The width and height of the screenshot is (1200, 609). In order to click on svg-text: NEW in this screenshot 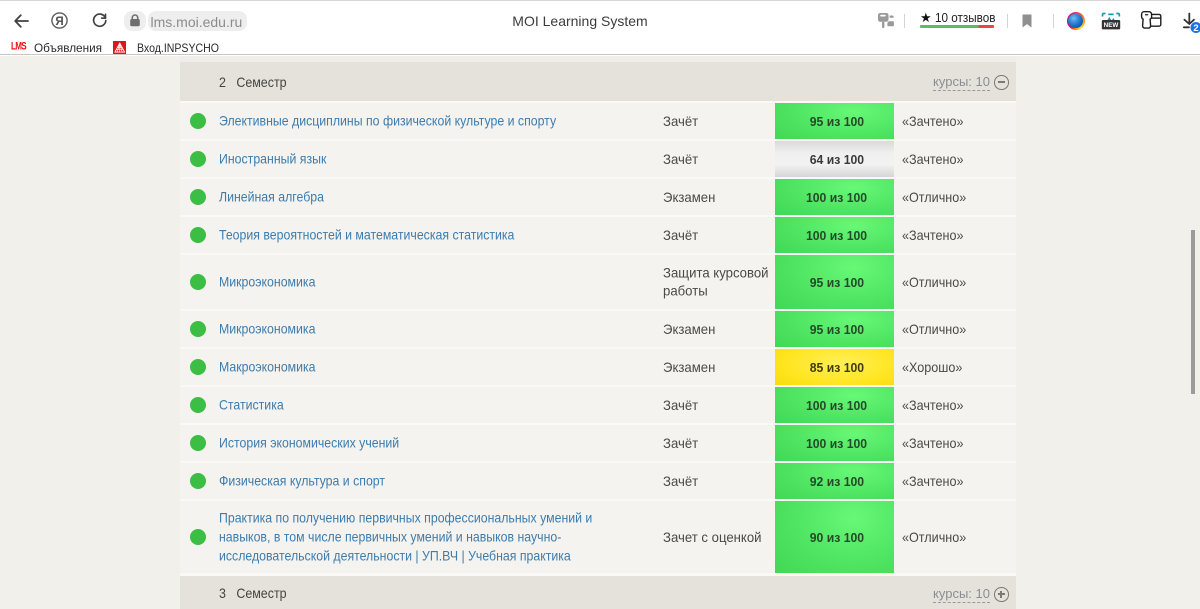, I will do `click(1111, 24)`.